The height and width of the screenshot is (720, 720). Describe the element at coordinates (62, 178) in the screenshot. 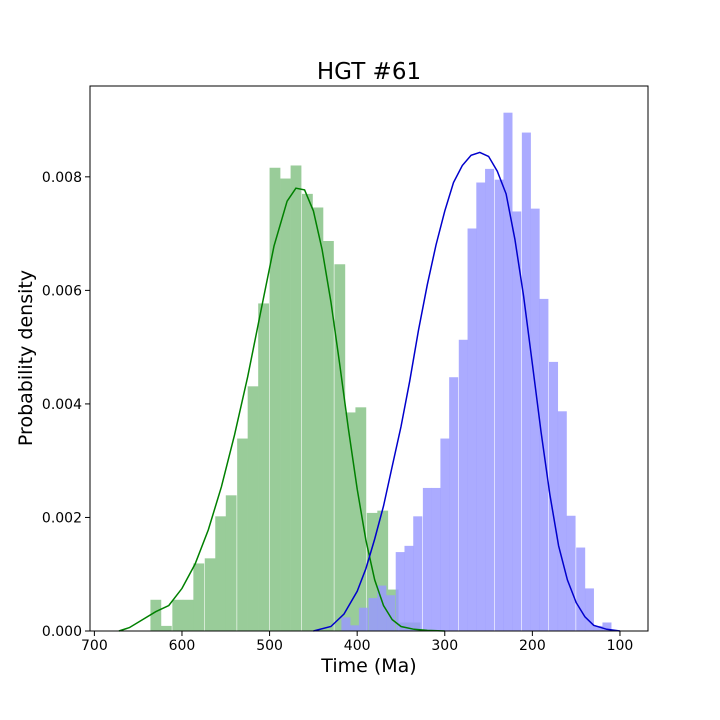

I see `y-tick-label: 0.008` at that location.